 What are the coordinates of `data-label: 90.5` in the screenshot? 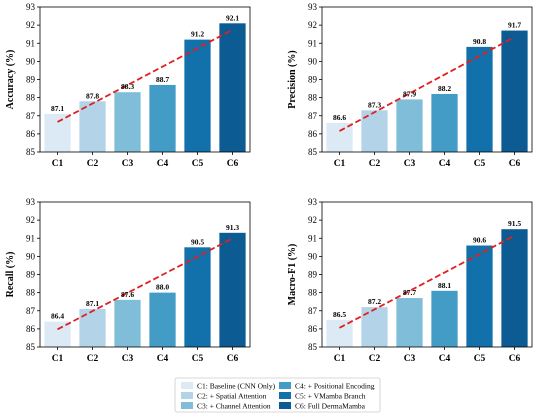 It's located at (197, 241).